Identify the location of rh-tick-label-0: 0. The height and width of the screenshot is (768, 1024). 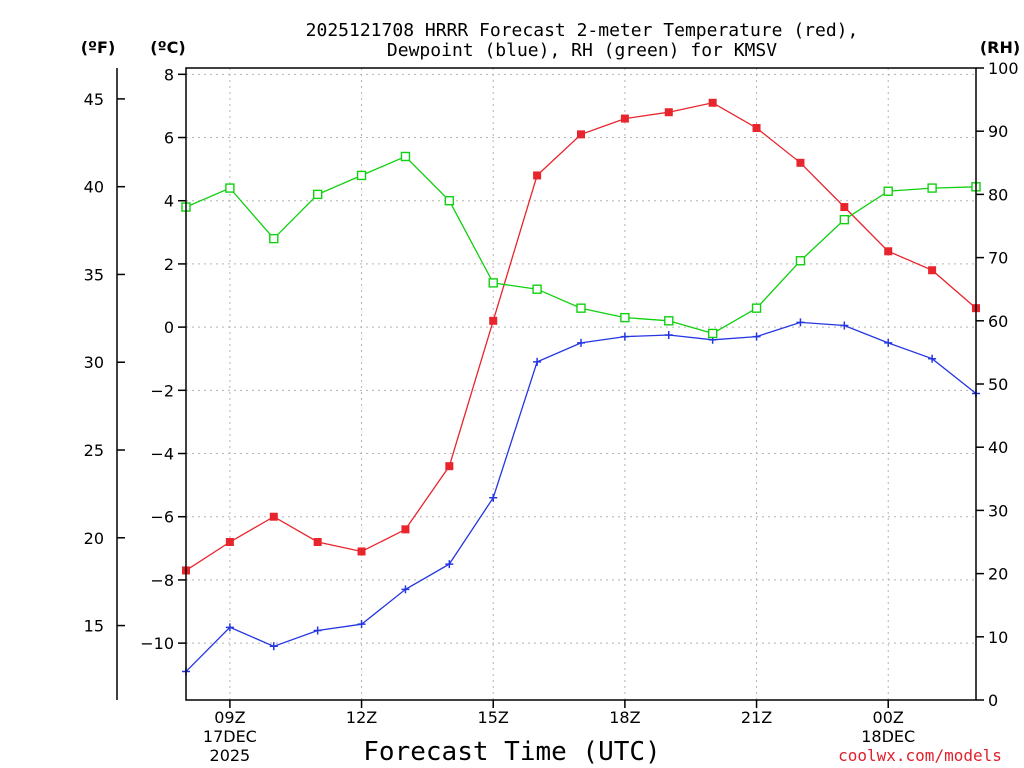
(993, 700).